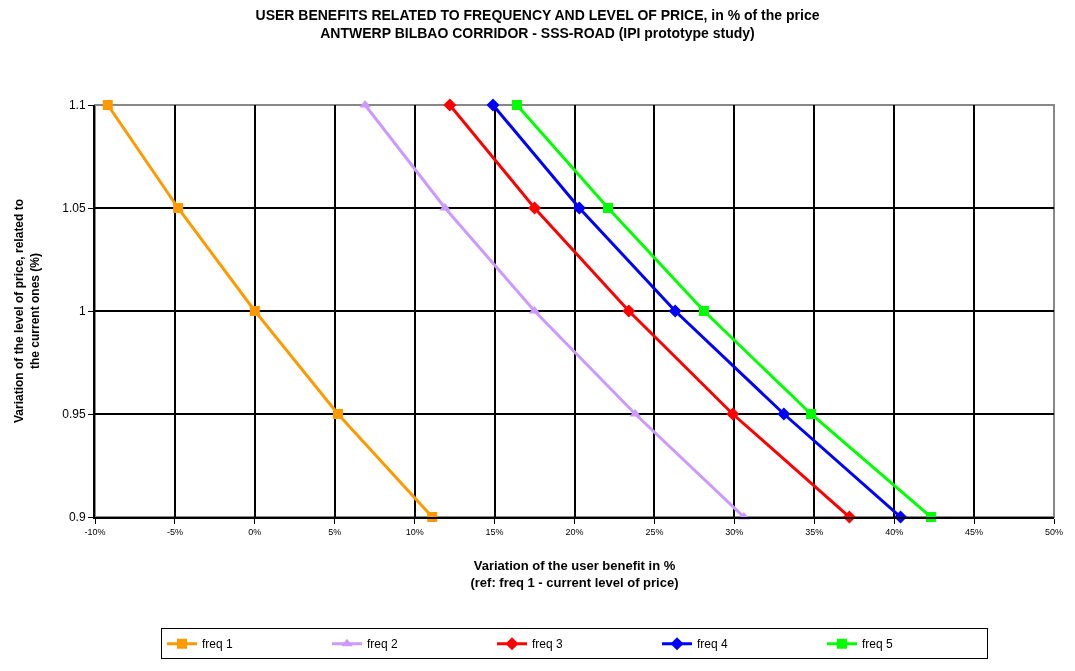 The height and width of the screenshot is (671, 1075). What do you see at coordinates (1054, 531) in the screenshot?
I see `x-tick-label: 50%` at bounding box center [1054, 531].